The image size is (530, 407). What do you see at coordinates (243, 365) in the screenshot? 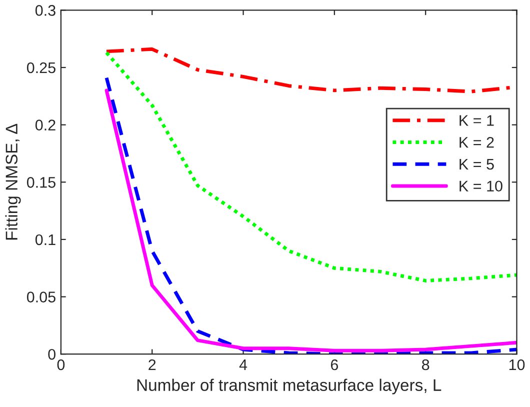
I see `x-tick-label: 4` at bounding box center [243, 365].